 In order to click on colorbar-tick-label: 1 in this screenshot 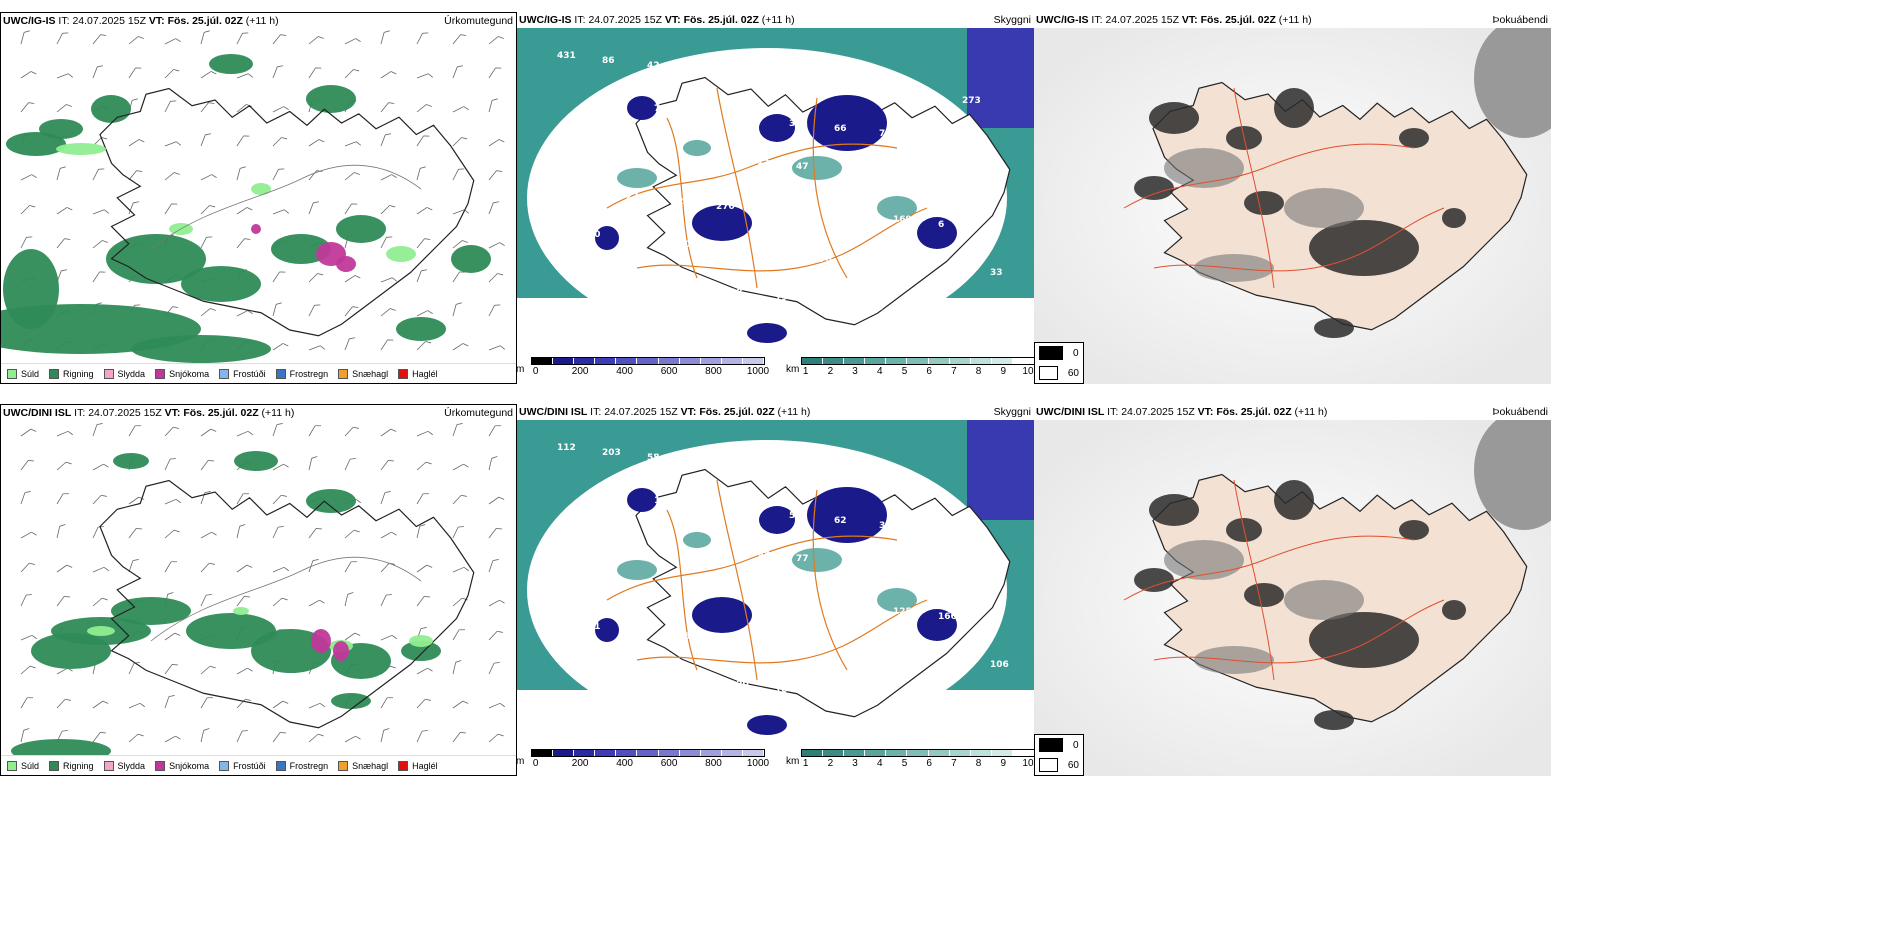, I will do `click(805, 763)`.